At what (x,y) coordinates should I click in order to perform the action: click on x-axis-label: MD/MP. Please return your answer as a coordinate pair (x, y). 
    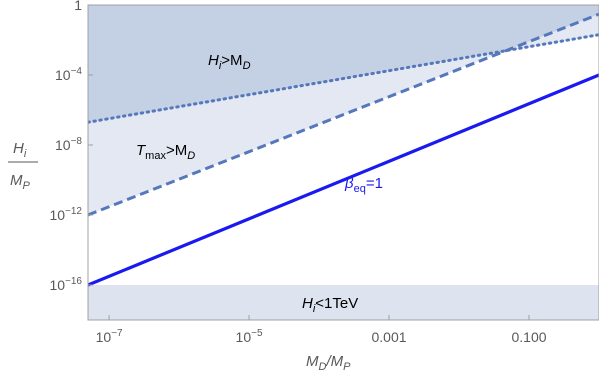
    Looking at the image, I should click on (328, 363).